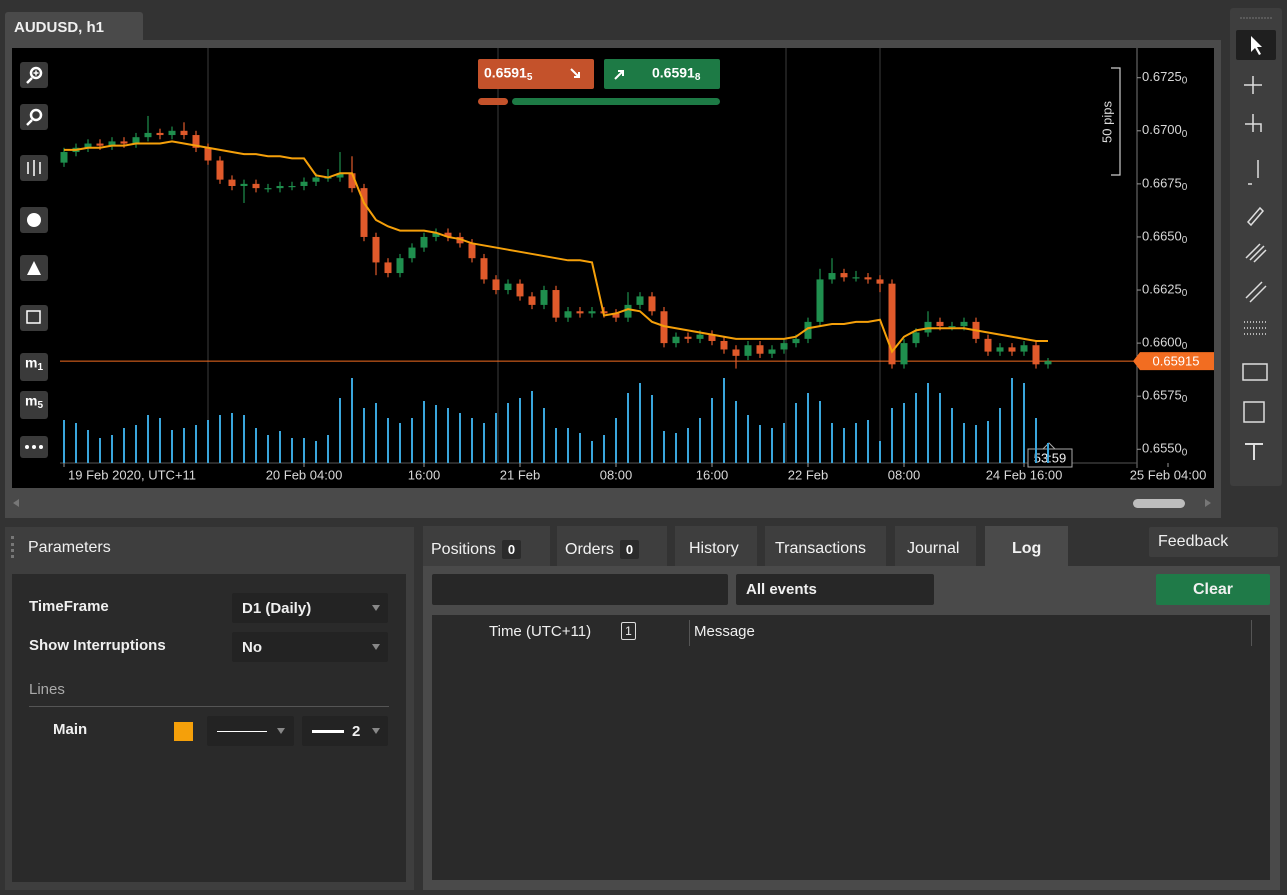 Image resolution: width=1287 pixels, height=895 pixels. Describe the element at coordinates (1116, 121) in the screenshot. I see `pip-ruler` at that location.